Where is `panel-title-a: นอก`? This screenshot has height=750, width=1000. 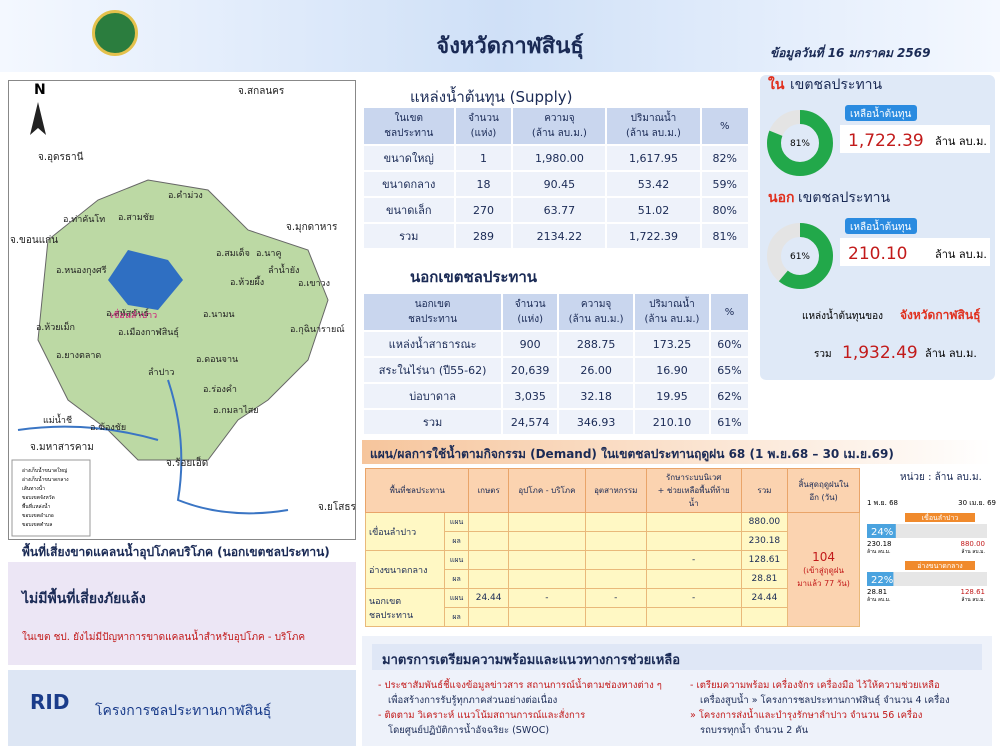 panel-title-a: นอก is located at coordinates (781, 198).